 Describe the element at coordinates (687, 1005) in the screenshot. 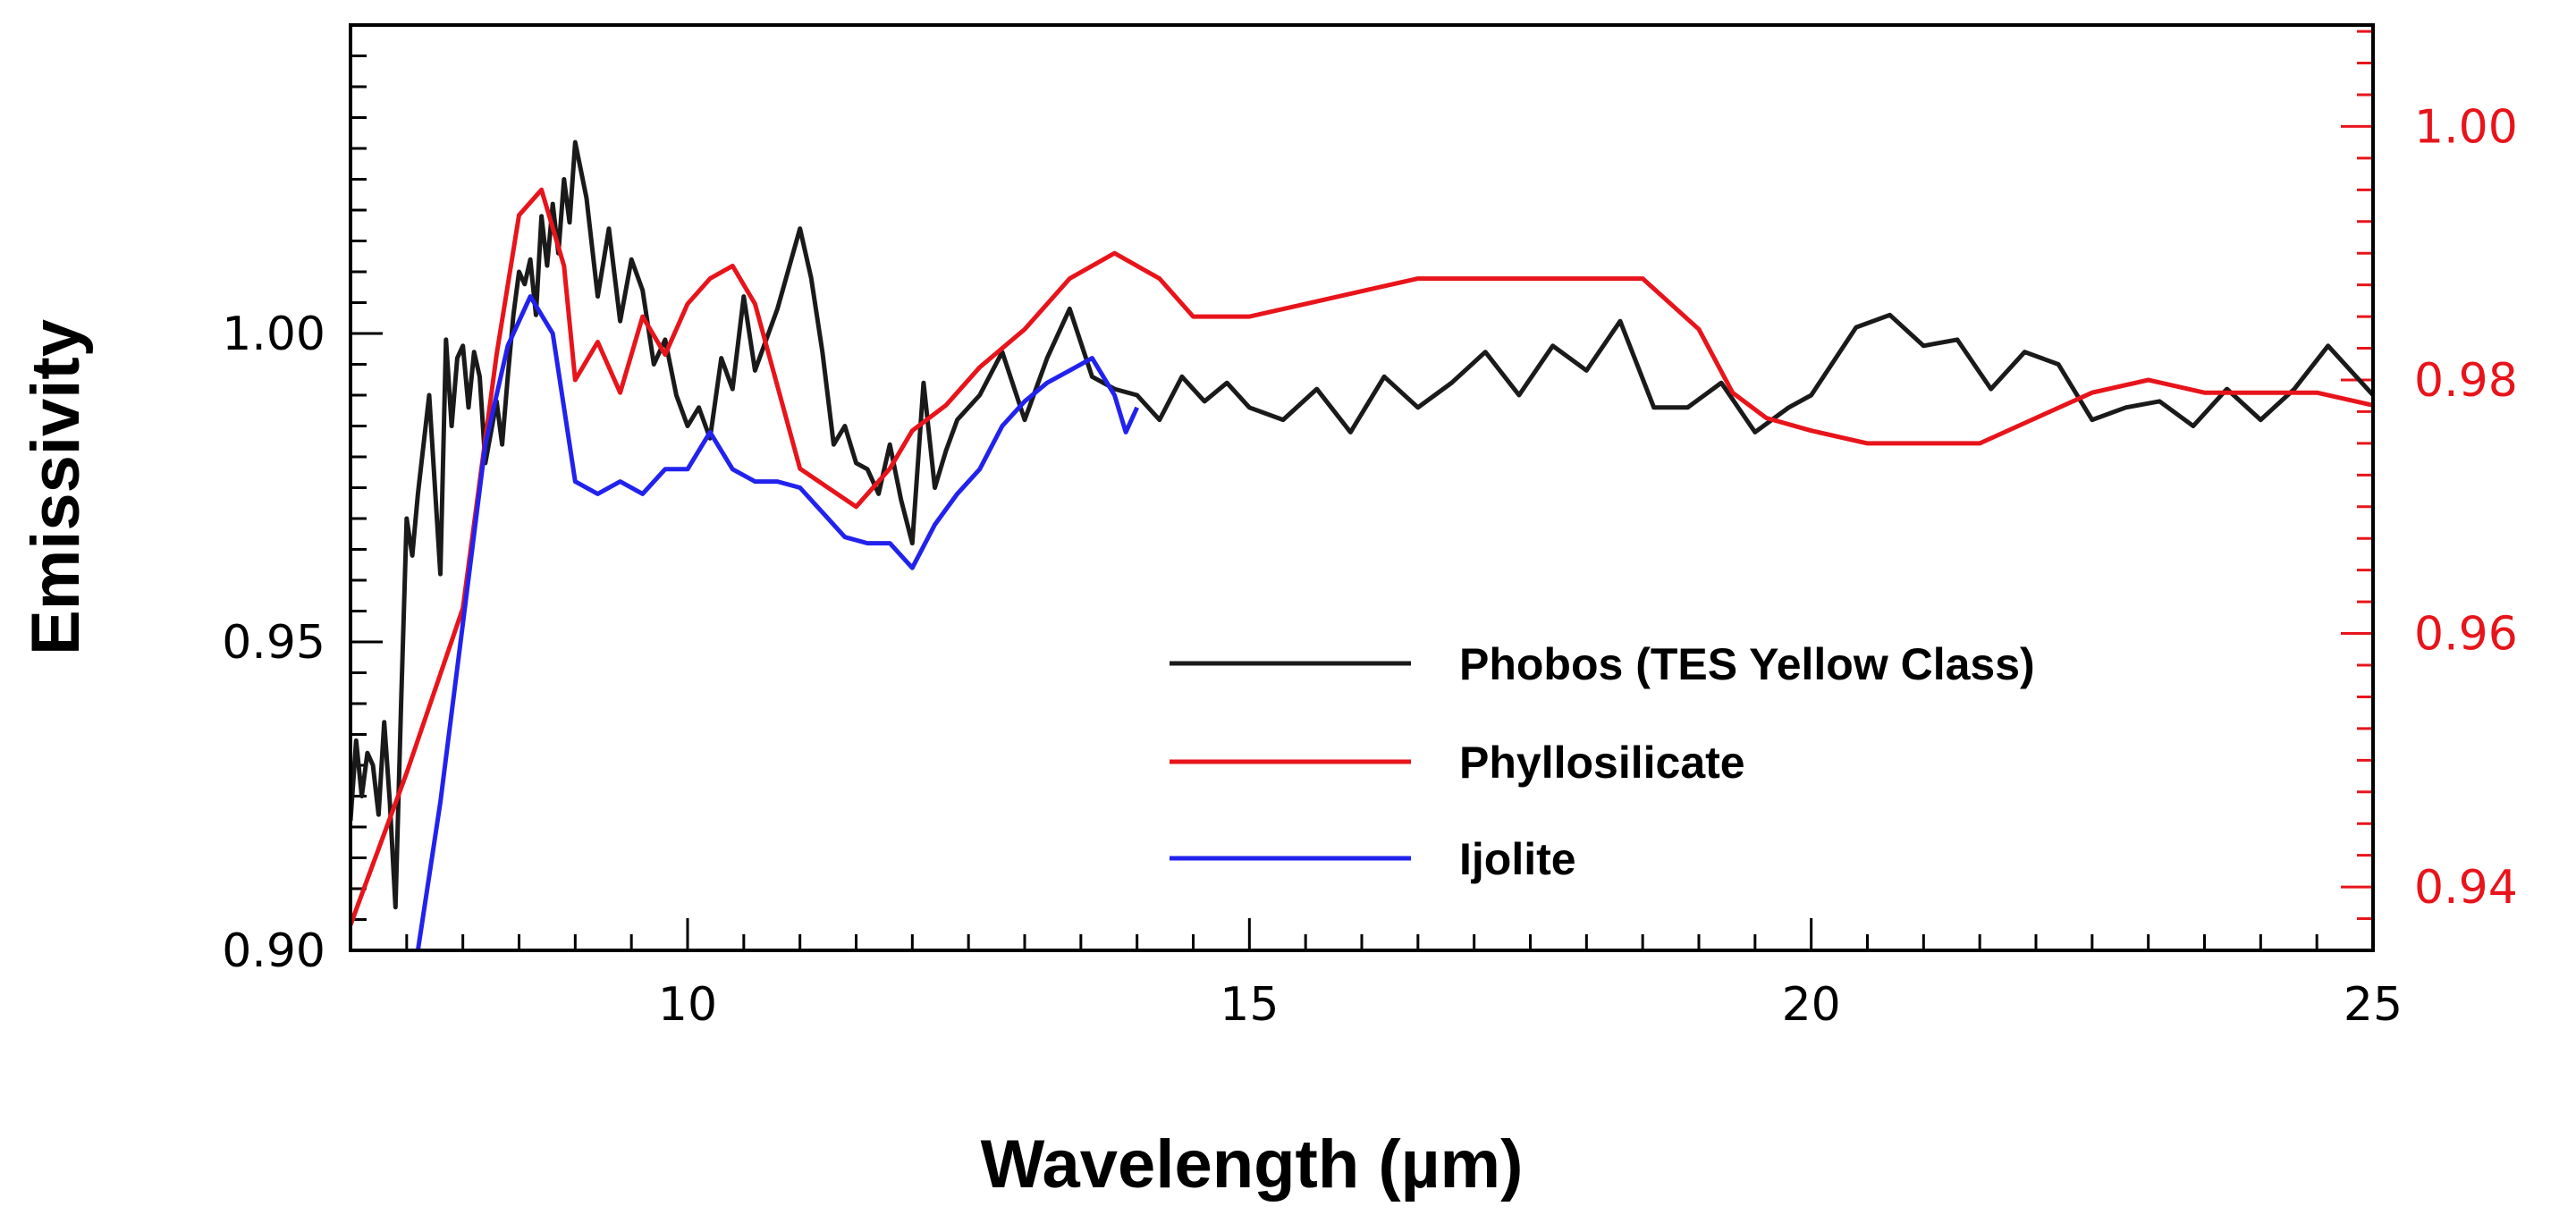

I see `x-tick-label: 10` at that location.